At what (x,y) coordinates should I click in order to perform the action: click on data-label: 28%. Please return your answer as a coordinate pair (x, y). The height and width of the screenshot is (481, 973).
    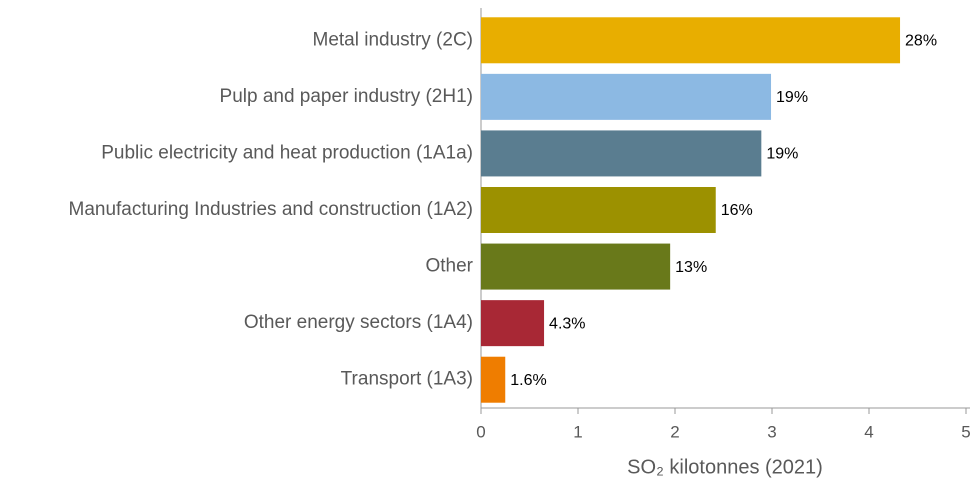
    Looking at the image, I should click on (921, 41).